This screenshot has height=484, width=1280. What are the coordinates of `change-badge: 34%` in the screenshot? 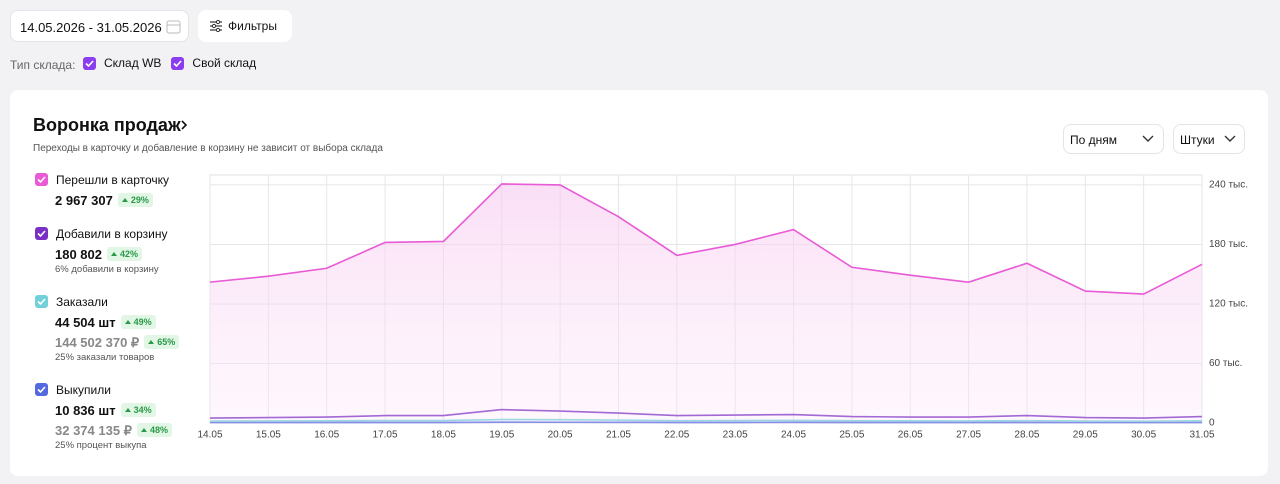 It's located at (138, 410).